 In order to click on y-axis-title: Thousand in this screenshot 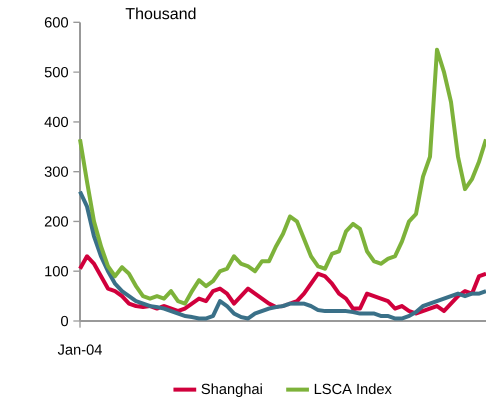, I will do `click(161, 14)`.